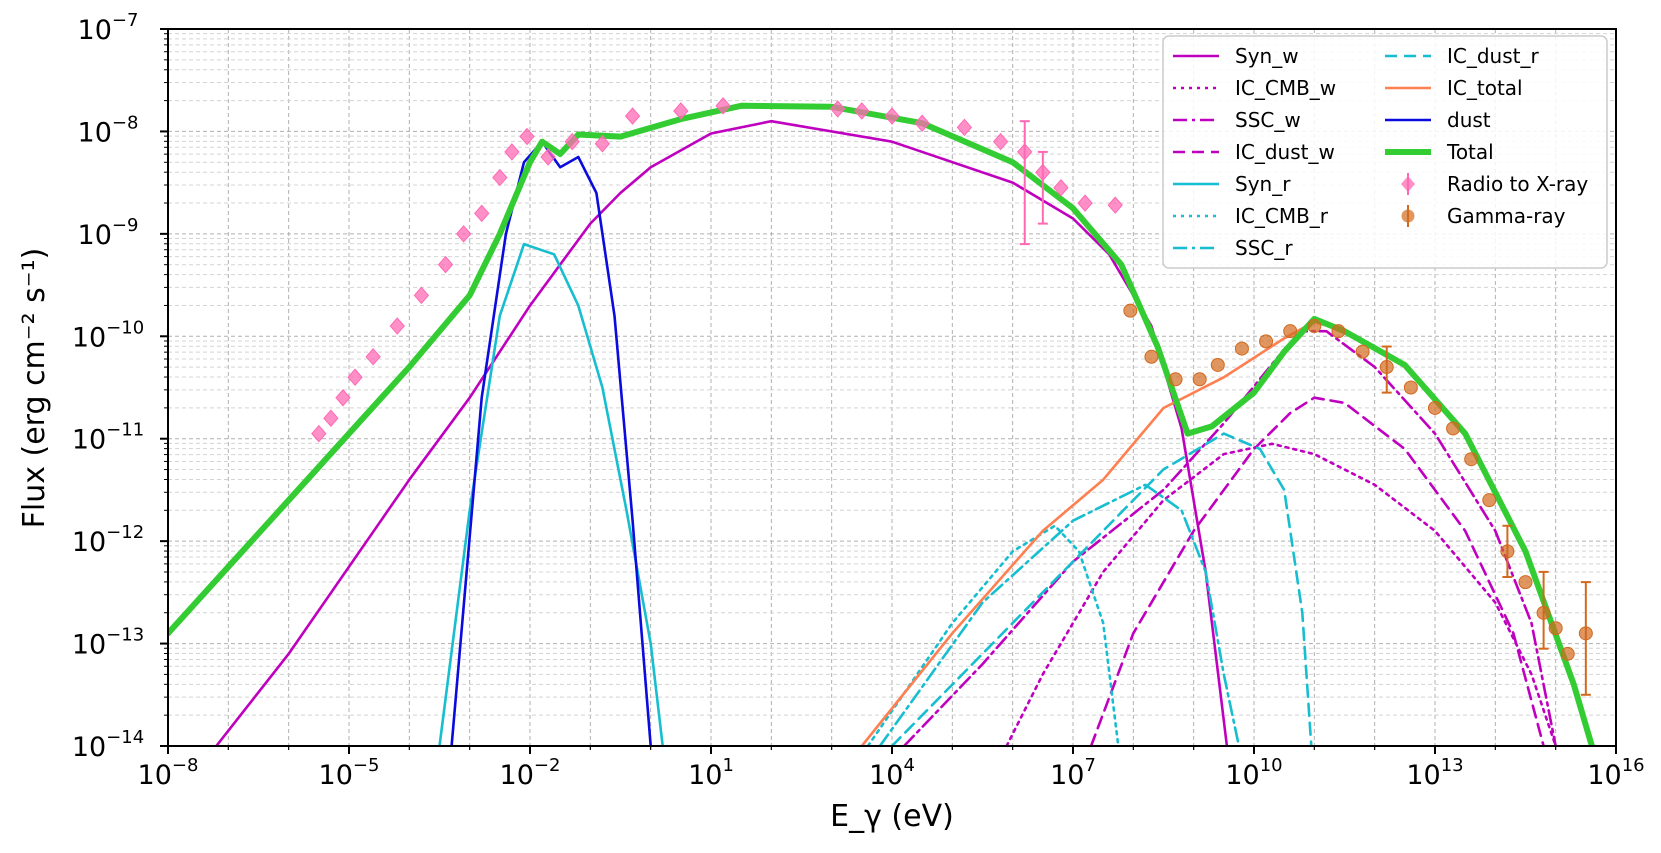 Image resolution: width=1661 pixels, height=853 pixels. I want to click on legend-item: SSC_r, so click(1233, 248).